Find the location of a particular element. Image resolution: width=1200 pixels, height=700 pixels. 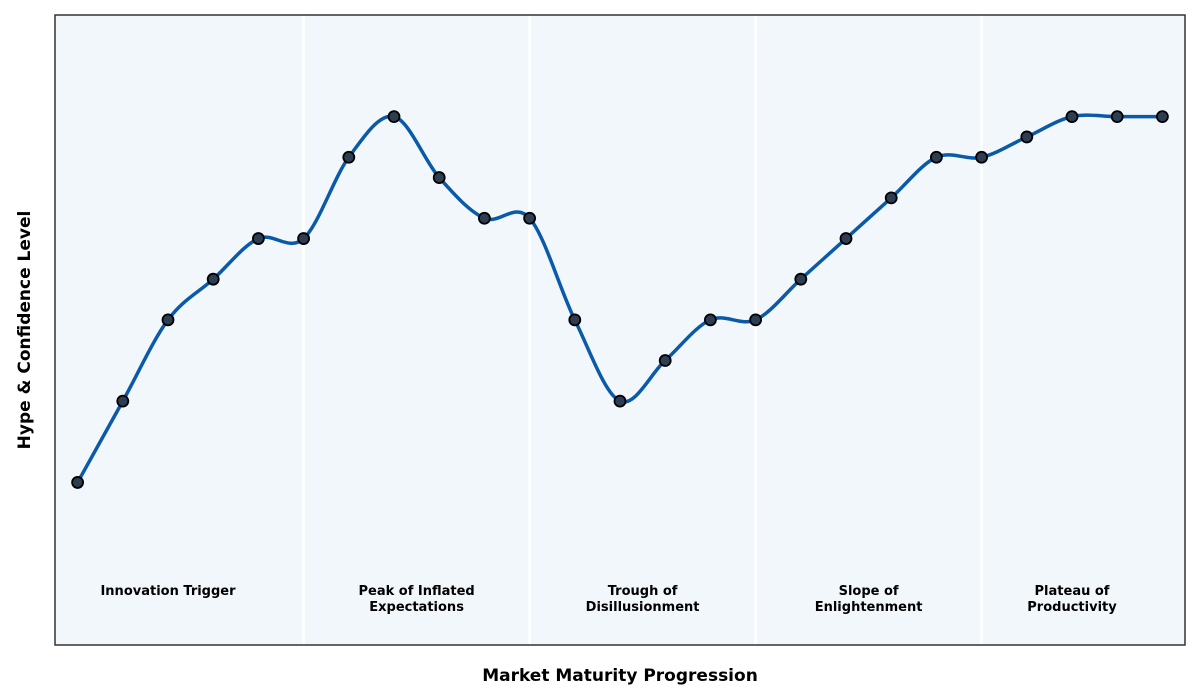

phase-label: Trough of Disillusionment is located at coordinates (643, 599).